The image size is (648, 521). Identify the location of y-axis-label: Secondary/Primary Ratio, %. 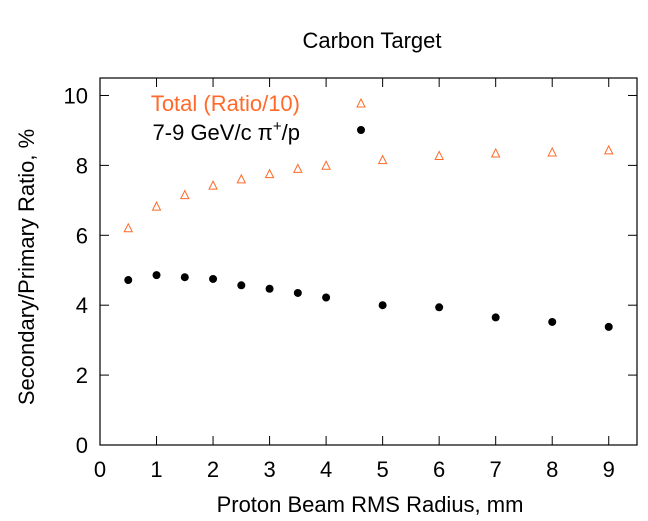
(26, 267).